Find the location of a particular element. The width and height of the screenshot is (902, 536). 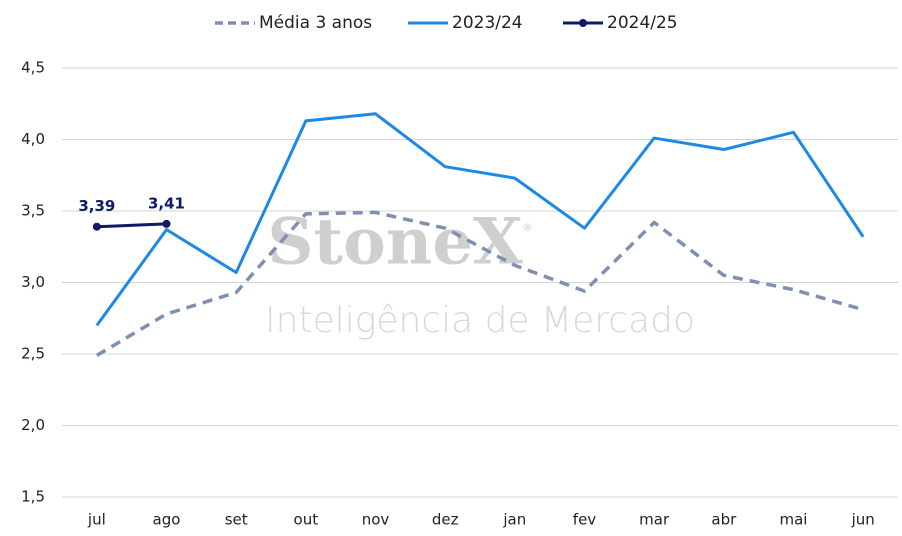

x-tick-label: out is located at coordinates (306, 520).